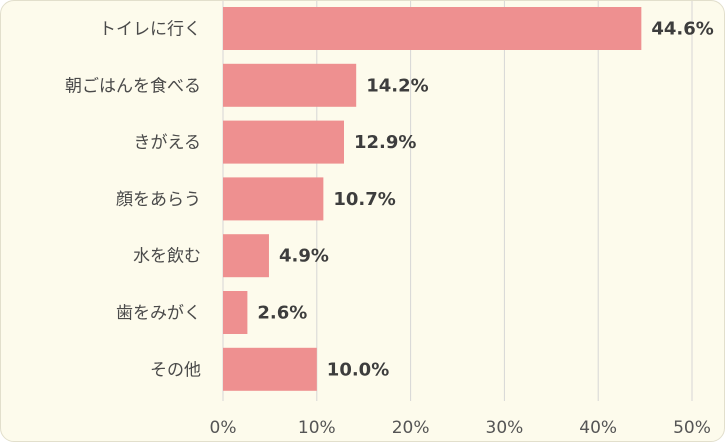 The height and width of the screenshot is (442, 725). I want to click on x-tick-label: 20%, so click(411, 428).